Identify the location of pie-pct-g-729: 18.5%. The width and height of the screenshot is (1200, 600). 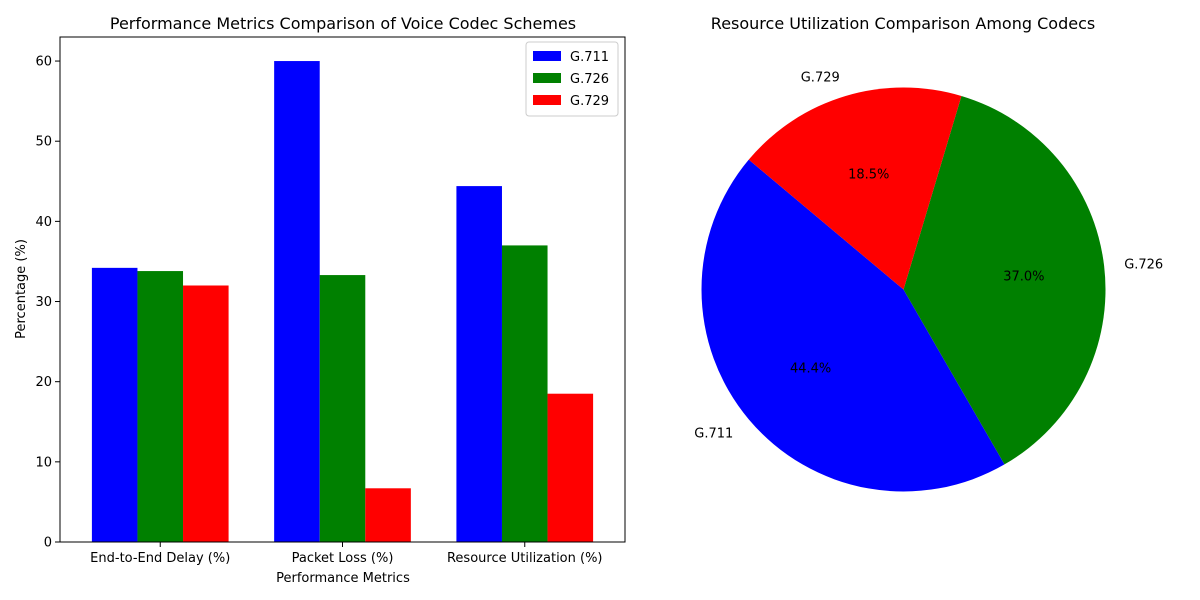
(868, 174).